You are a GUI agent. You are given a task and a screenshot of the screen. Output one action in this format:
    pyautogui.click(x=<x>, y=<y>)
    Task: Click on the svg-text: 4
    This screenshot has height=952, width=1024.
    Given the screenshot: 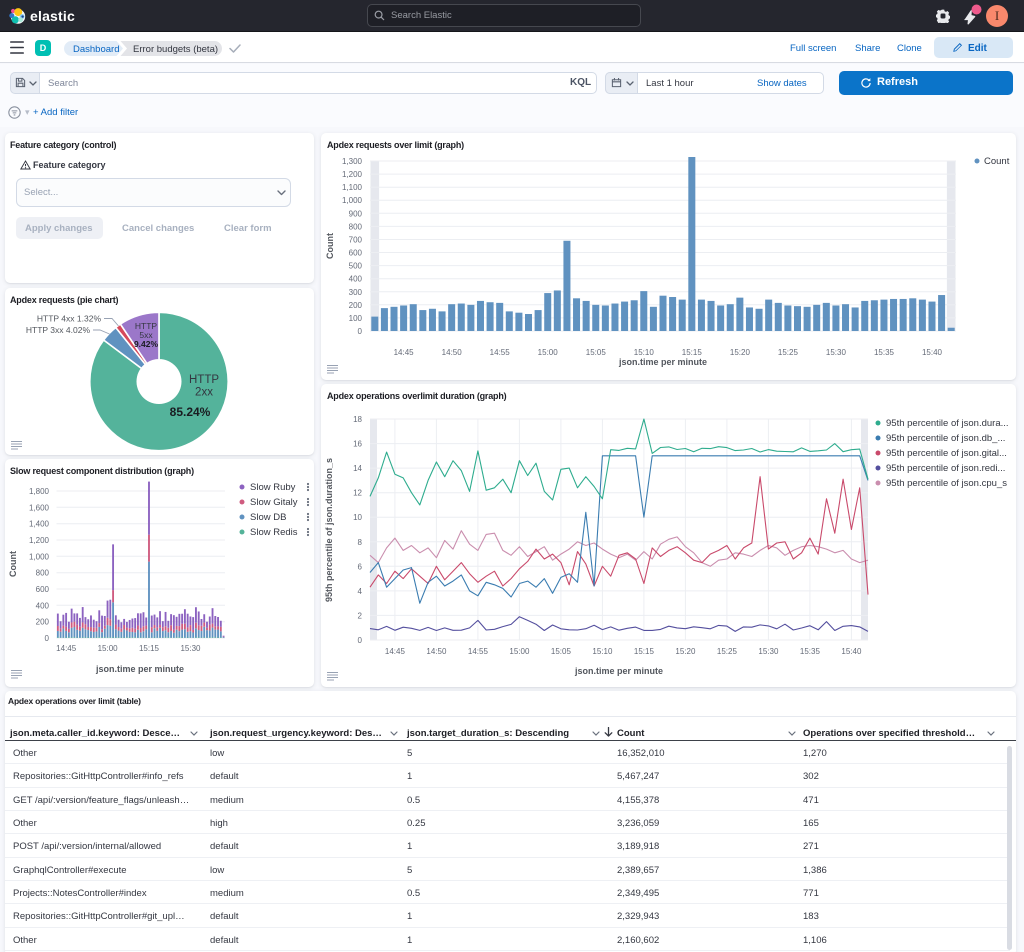 What is the action you would take?
    pyautogui.click(x=360, y=591)
    